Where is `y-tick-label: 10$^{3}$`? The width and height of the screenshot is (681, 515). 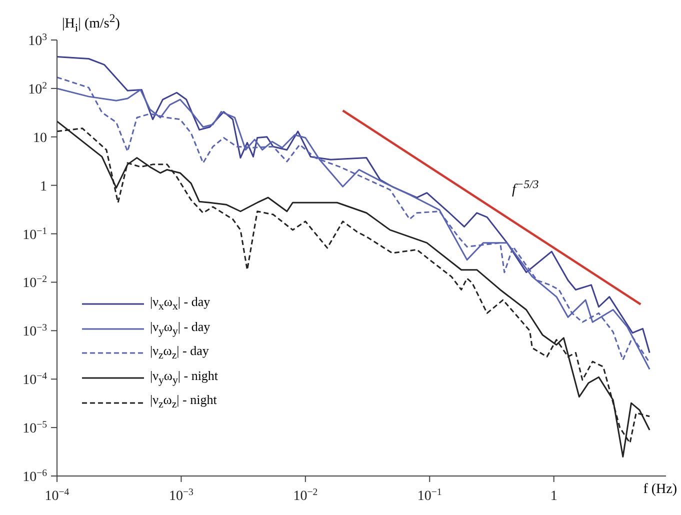
y-tick-label: 10$^{3}$ is located at coordinates (38, 40).